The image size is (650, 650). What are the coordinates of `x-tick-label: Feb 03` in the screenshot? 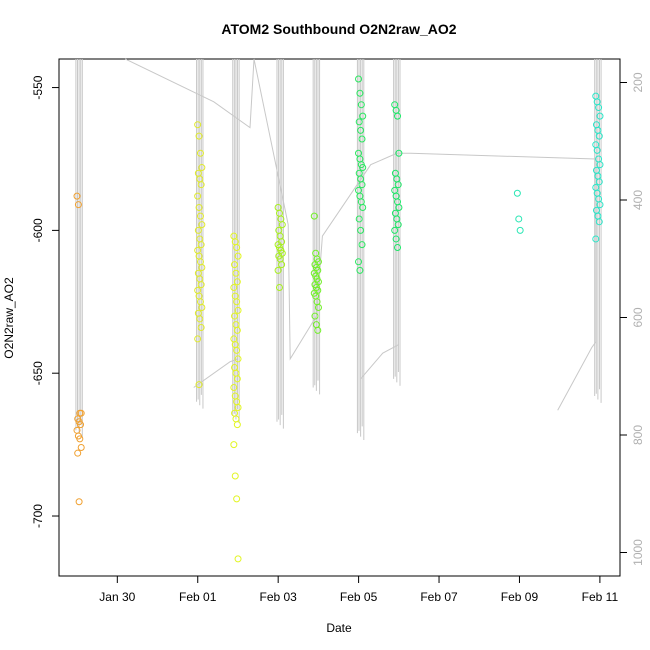 It's located at (278, 597).